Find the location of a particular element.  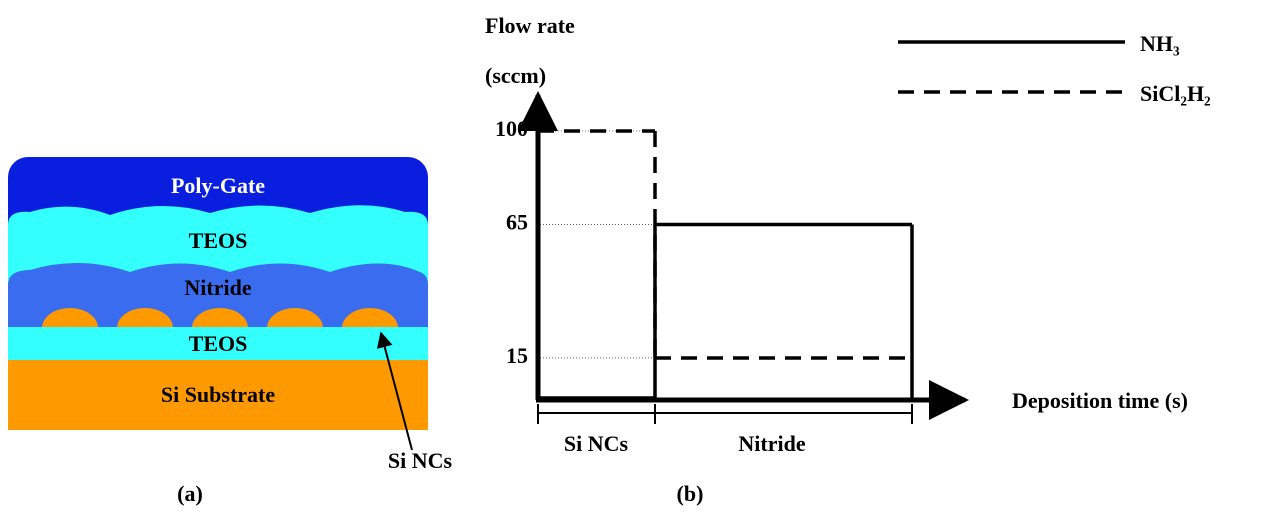

phase-label: Si NCs is located at coordinates (596, 443).